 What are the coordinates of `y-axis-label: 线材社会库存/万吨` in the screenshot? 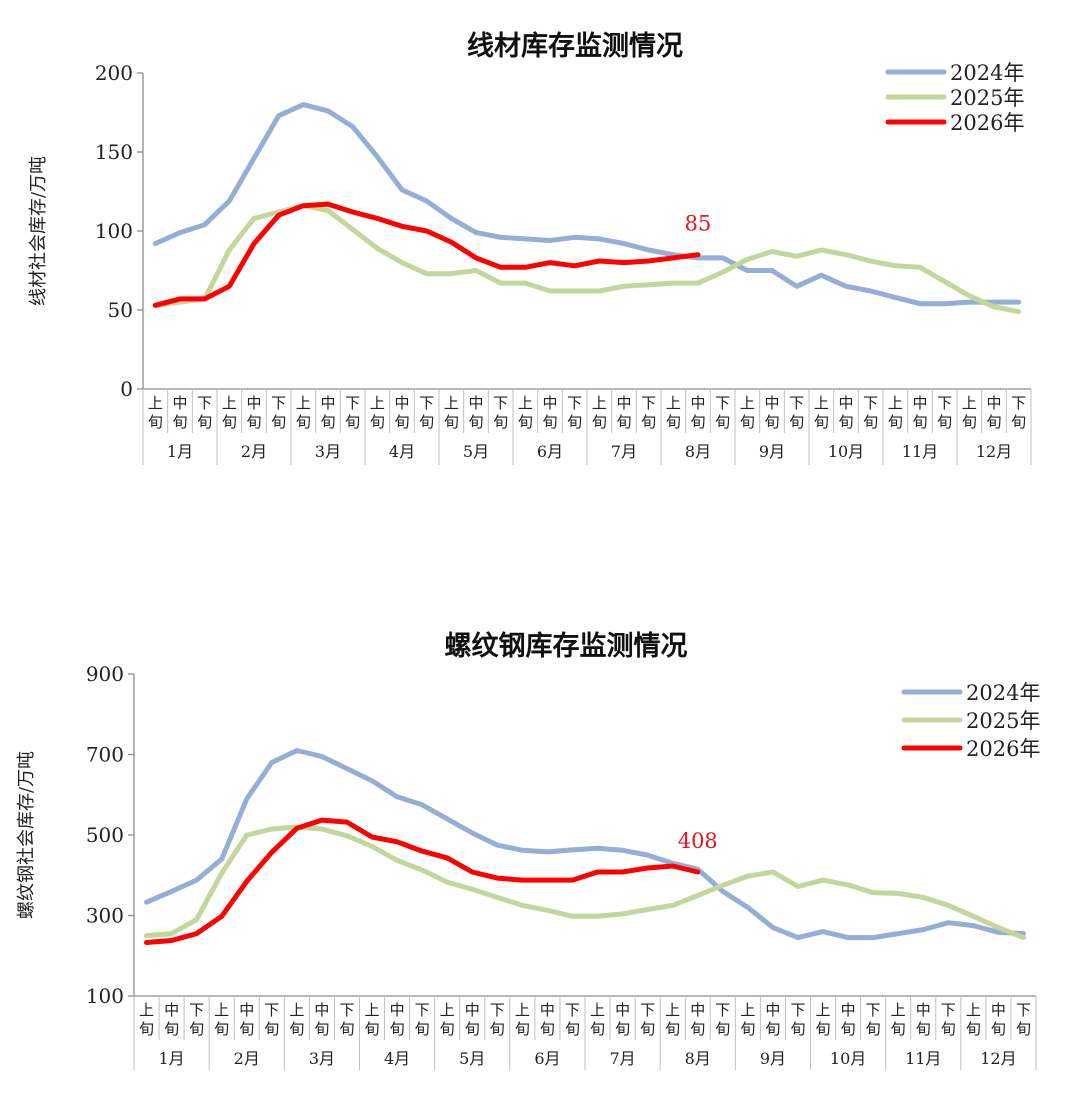 It's located at (38, 231).